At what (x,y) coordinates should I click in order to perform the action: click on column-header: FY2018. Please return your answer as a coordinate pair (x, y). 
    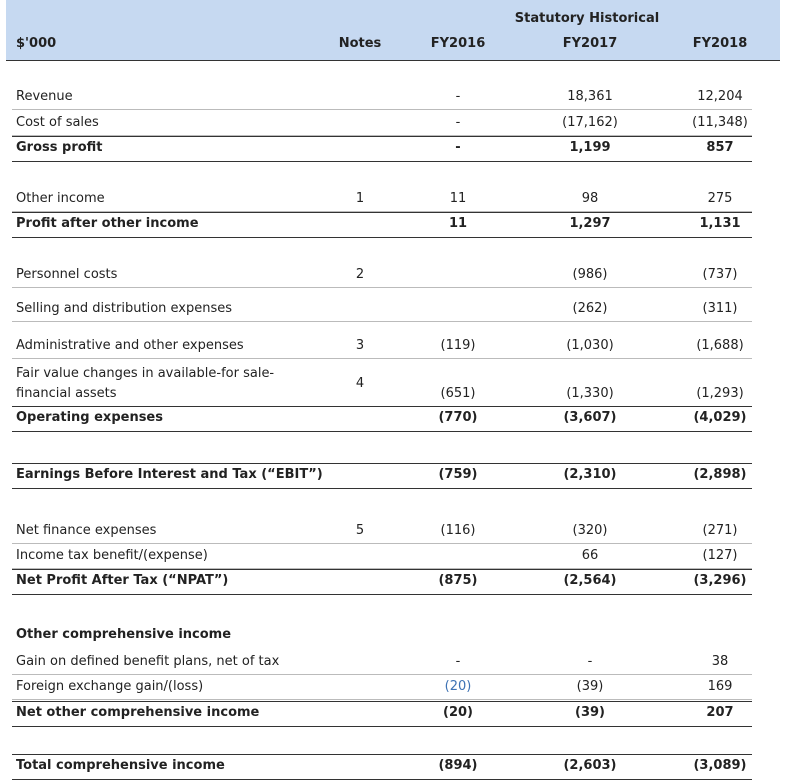
    Looking at the image, I should click on (720, 43).